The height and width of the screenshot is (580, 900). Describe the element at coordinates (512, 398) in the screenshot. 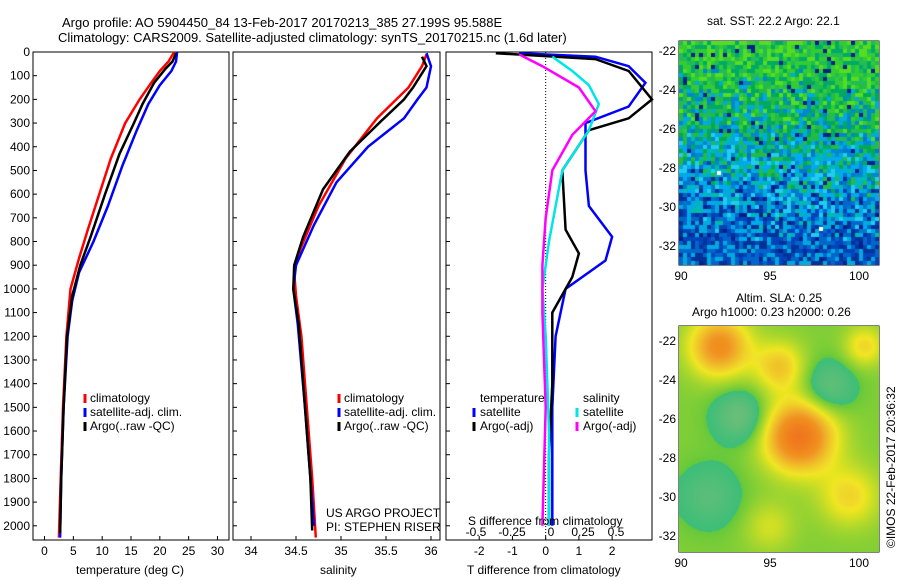

I see `diff-legend-temp-title: temperature` at that location.